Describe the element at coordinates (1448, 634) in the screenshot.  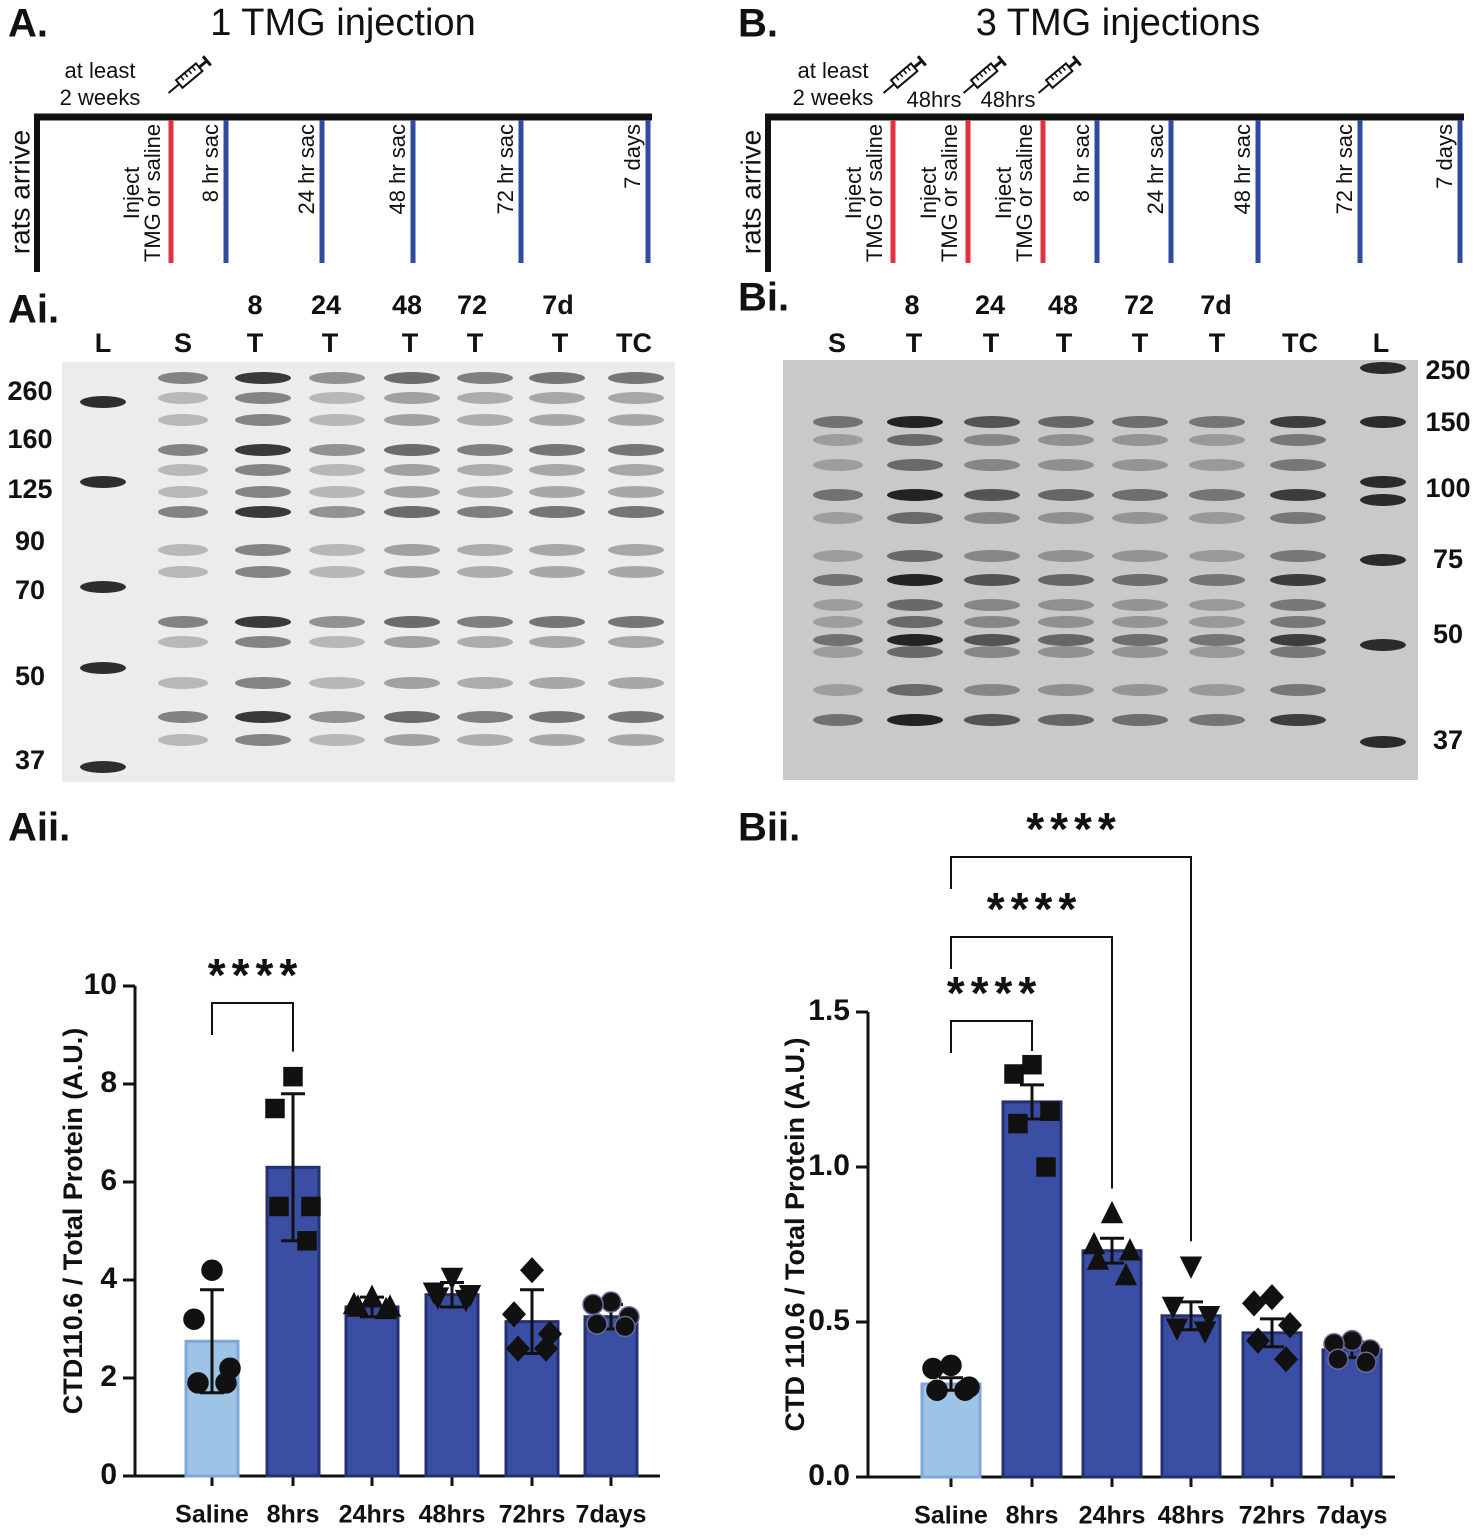
I see `mw-label: 50` at that location.